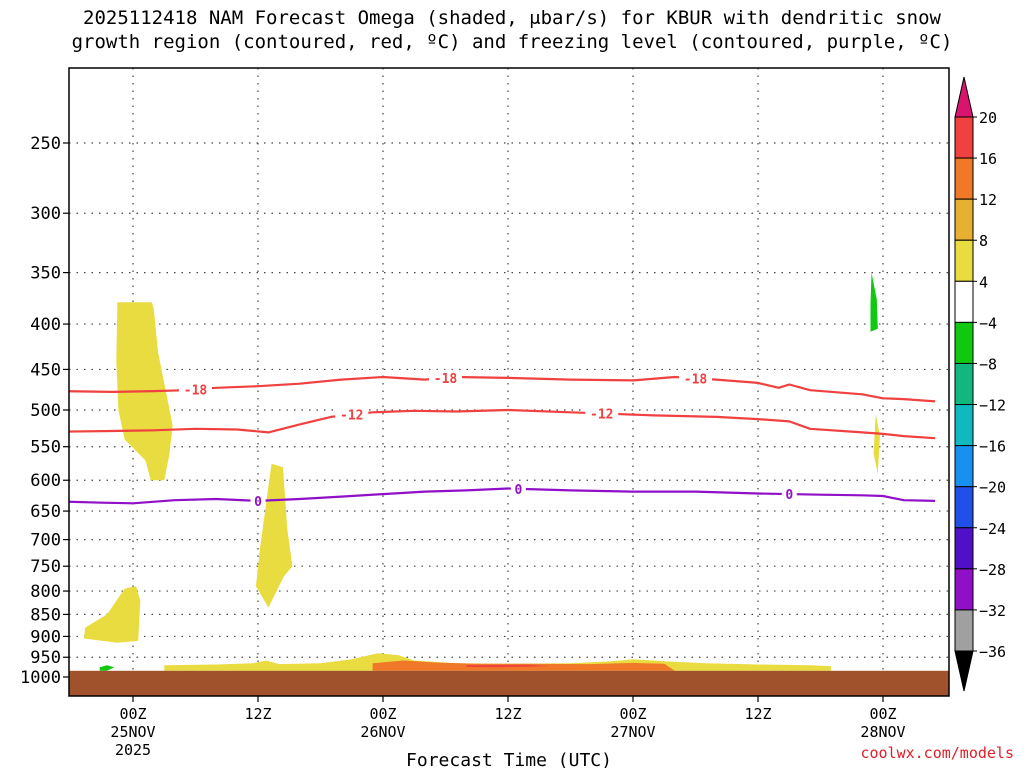 Image resolution: width=1024 pixels, height=768 pixels. What do you see at coordinates (45, 615) in the screenshot?
I see `y-tick-label: 850` at bounding box center [45, 615].